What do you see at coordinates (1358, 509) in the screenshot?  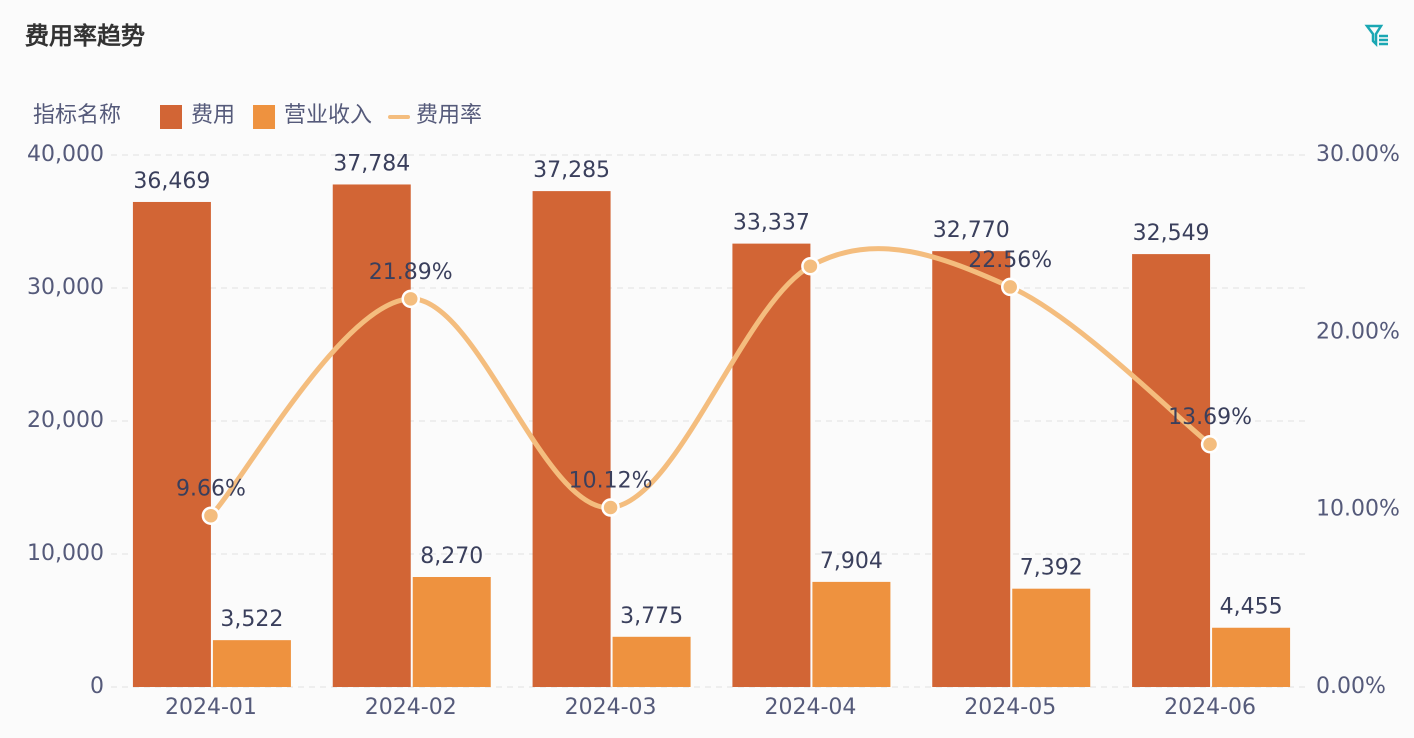 I see `y2-tick-label: 10.00%` at bounding box center [1358, 509].